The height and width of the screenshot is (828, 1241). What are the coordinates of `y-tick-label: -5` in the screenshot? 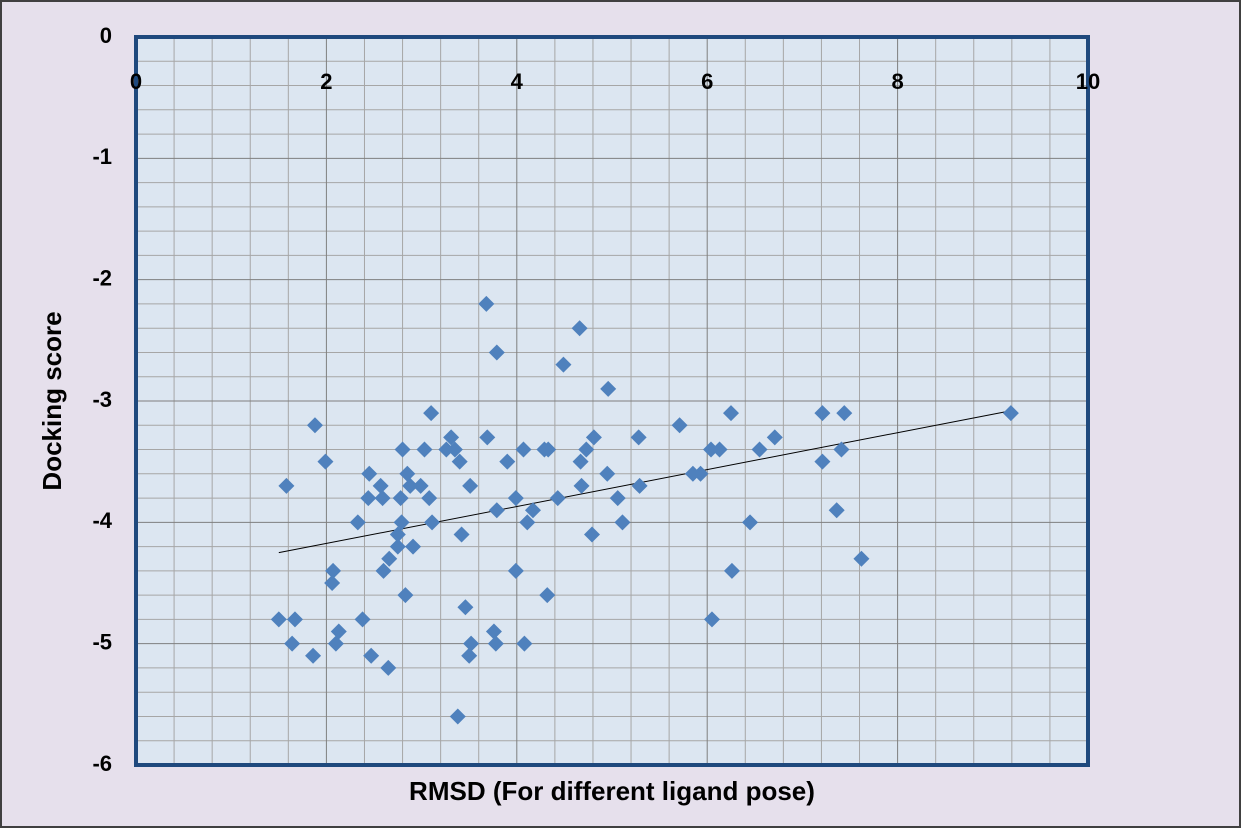 It's located at (102, 641).